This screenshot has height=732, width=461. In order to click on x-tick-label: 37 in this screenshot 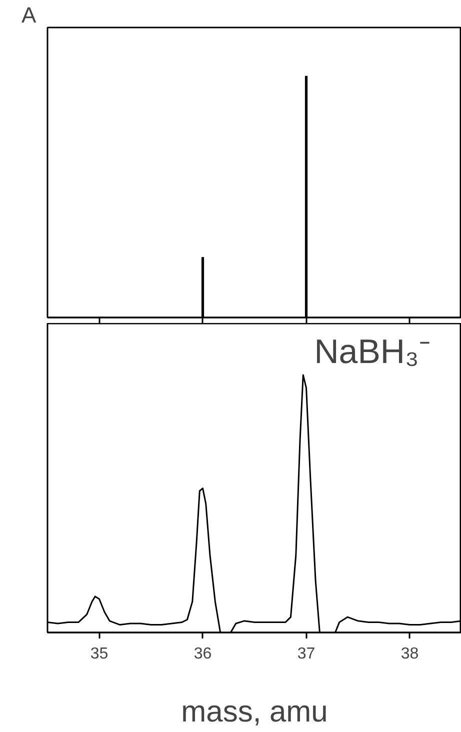, I will do `click(306, 654)`.